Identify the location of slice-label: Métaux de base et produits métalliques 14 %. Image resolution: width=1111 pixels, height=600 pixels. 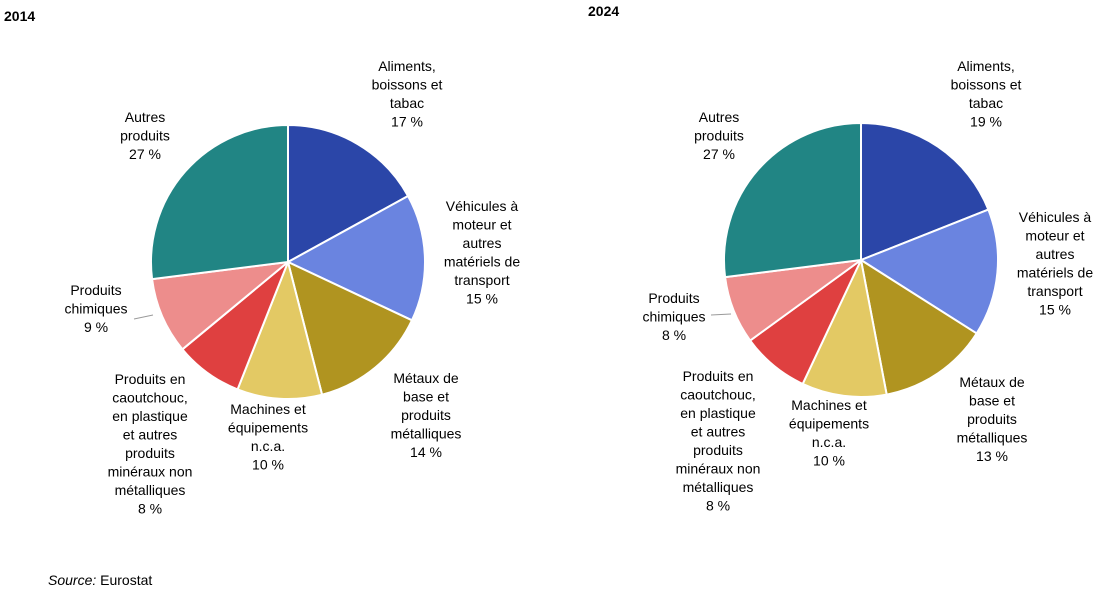
(426, 415).